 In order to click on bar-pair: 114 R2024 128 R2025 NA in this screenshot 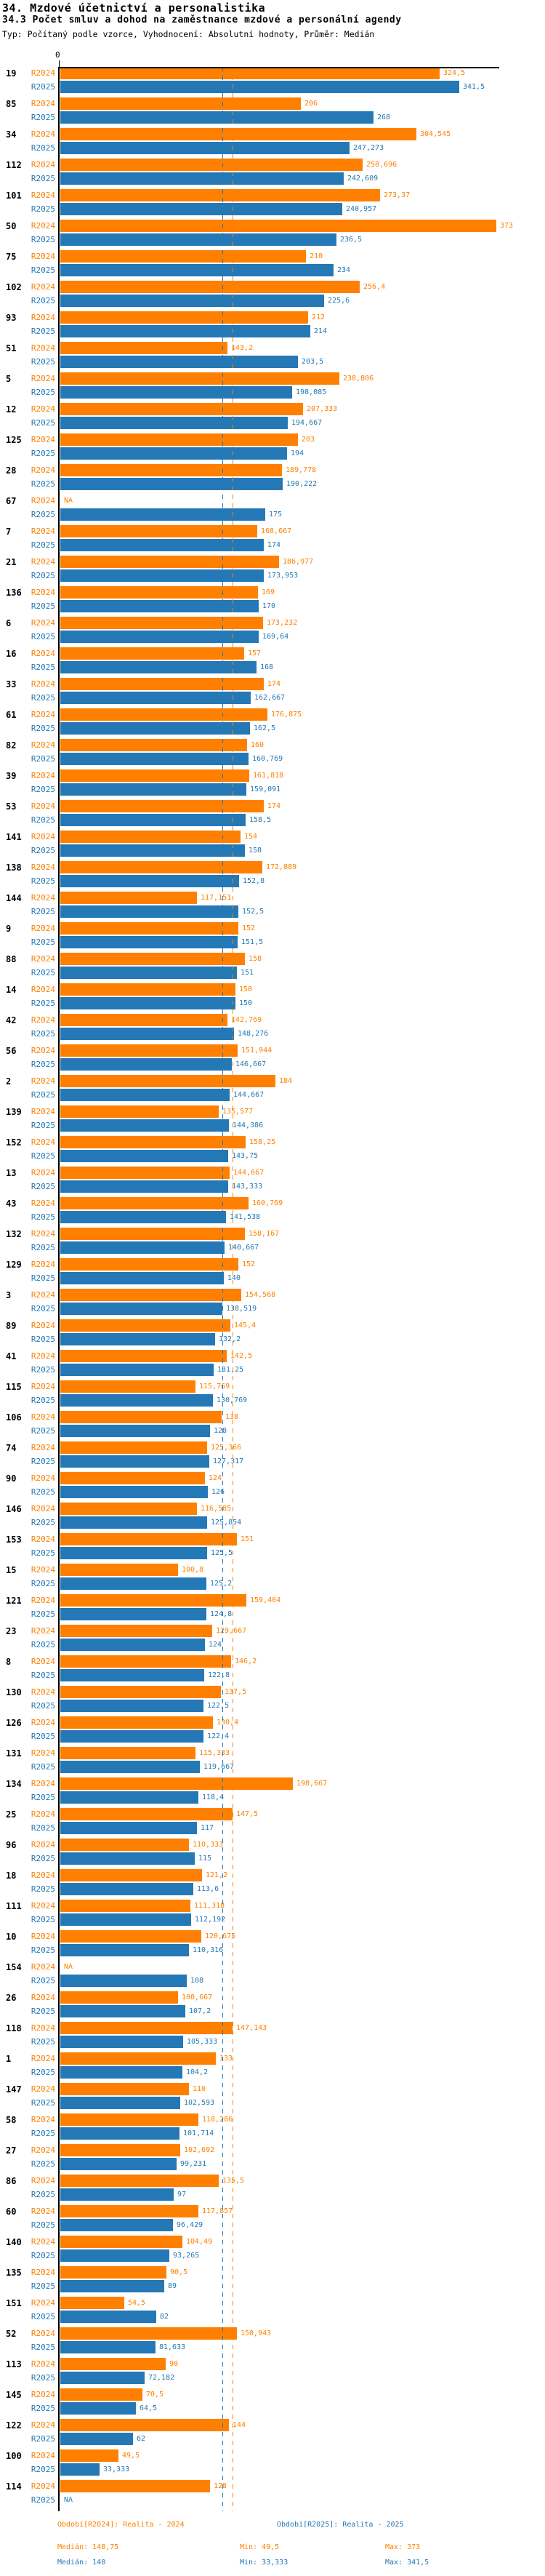, I will do `click(272, 2495)`.